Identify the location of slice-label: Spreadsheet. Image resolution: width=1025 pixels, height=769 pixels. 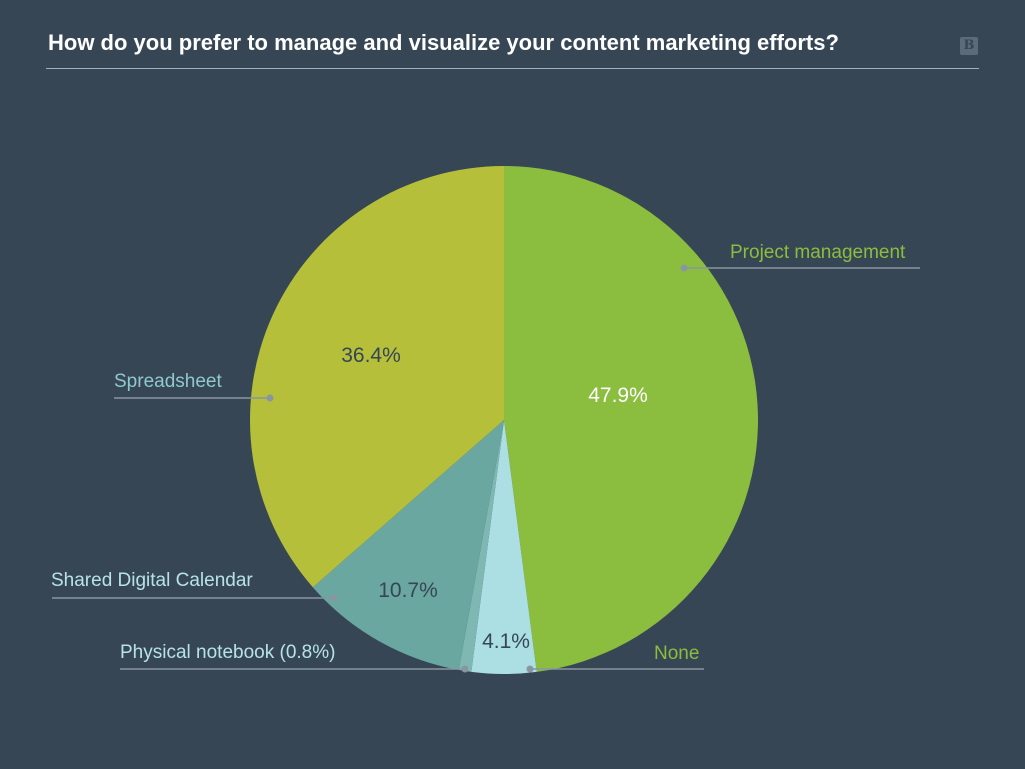
(168, 381).